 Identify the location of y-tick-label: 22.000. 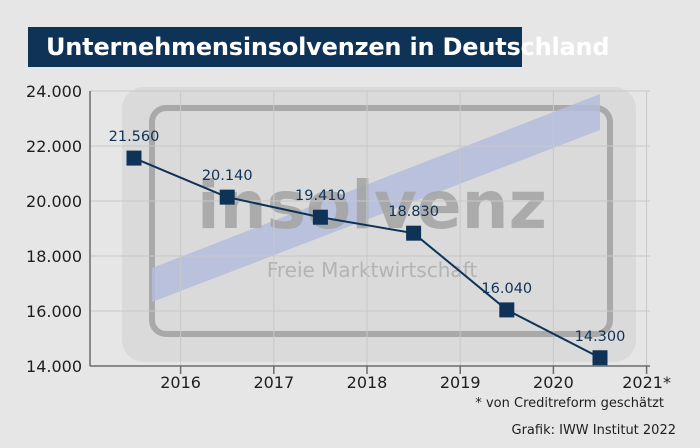
(54, 146).